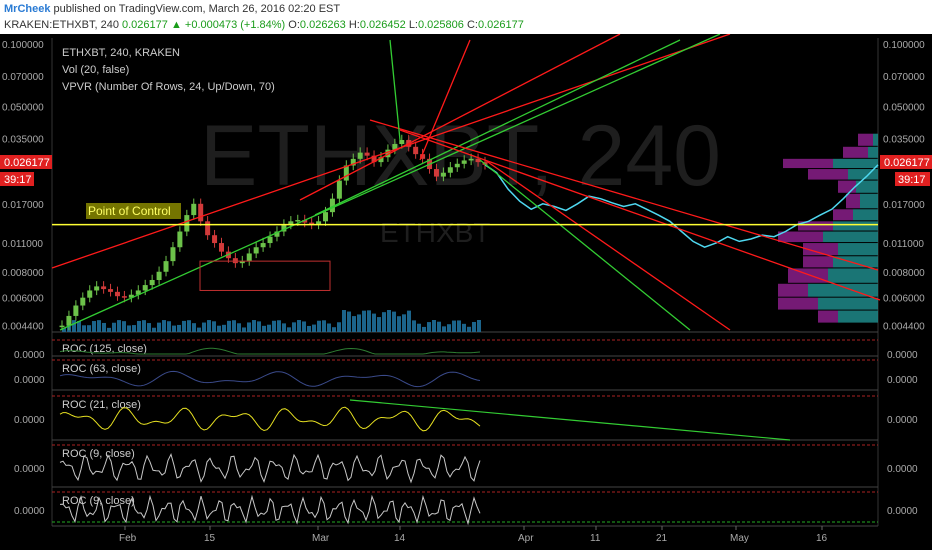 The height and width of the screenshot is (550, 932). I want to click on open-value: 0.026263, so click(322, 25).